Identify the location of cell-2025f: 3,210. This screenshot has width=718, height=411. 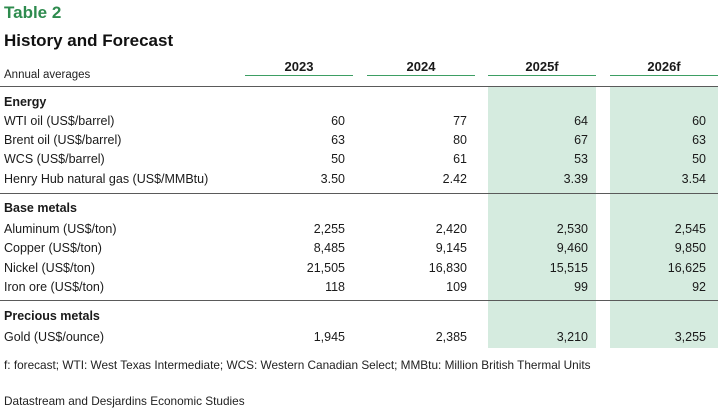
(572, 337).